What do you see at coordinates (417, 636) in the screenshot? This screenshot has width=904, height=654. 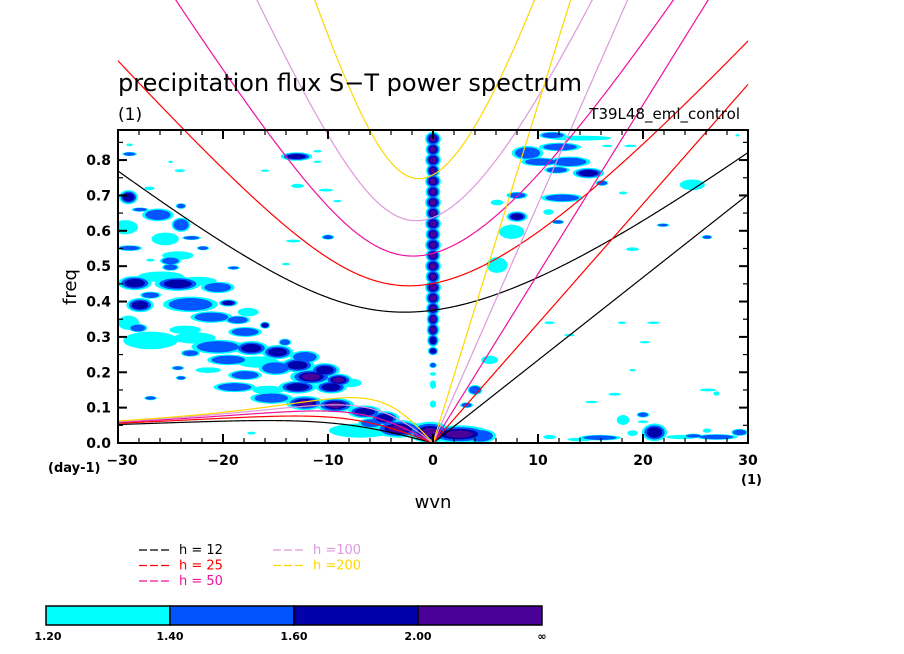 I see `colorbar-level-label: 2.00` at bounding box center [417, 636].